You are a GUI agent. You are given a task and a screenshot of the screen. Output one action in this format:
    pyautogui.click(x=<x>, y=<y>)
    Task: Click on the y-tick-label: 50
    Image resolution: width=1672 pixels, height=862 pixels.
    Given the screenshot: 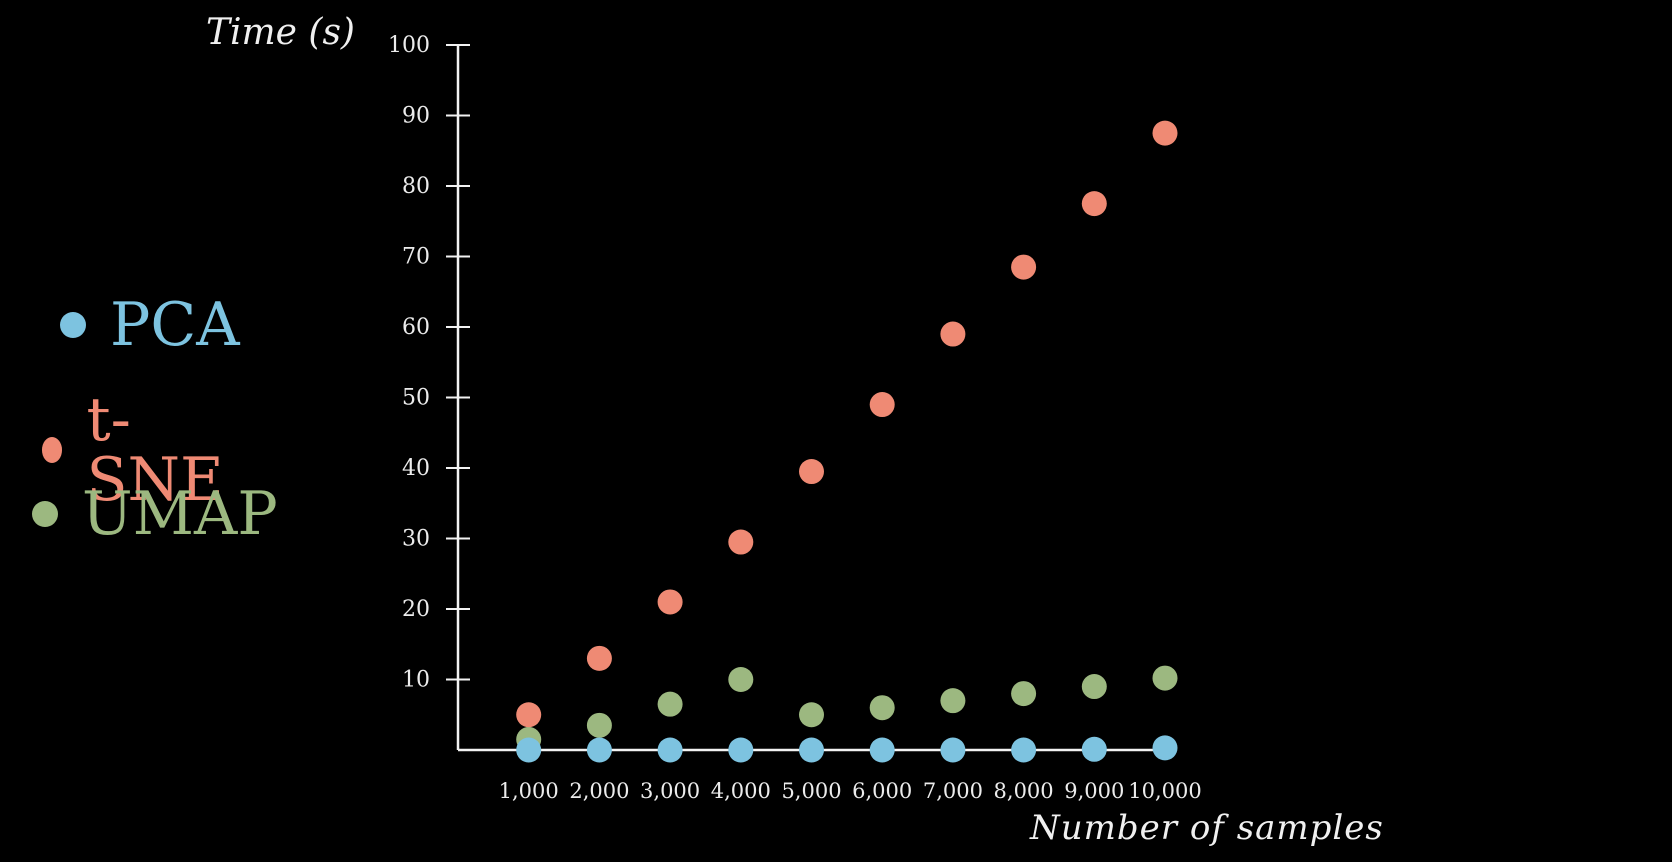 What is the action you would take?
    pyautogui.click(x=416, y=398)
    